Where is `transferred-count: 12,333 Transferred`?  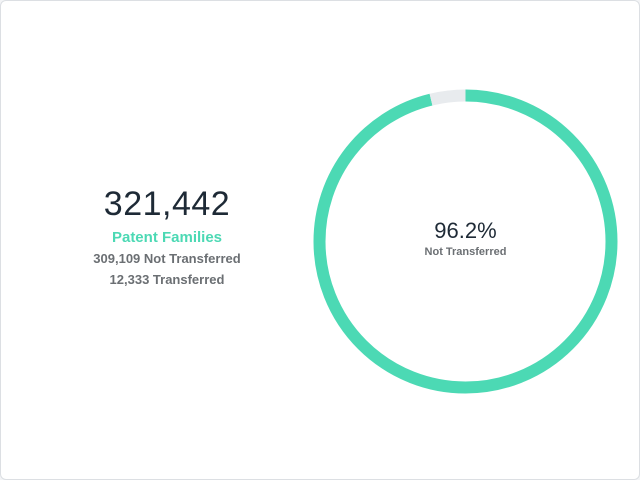
transferred-count: 12,333 Transferred is located at coordinates (167, 279).